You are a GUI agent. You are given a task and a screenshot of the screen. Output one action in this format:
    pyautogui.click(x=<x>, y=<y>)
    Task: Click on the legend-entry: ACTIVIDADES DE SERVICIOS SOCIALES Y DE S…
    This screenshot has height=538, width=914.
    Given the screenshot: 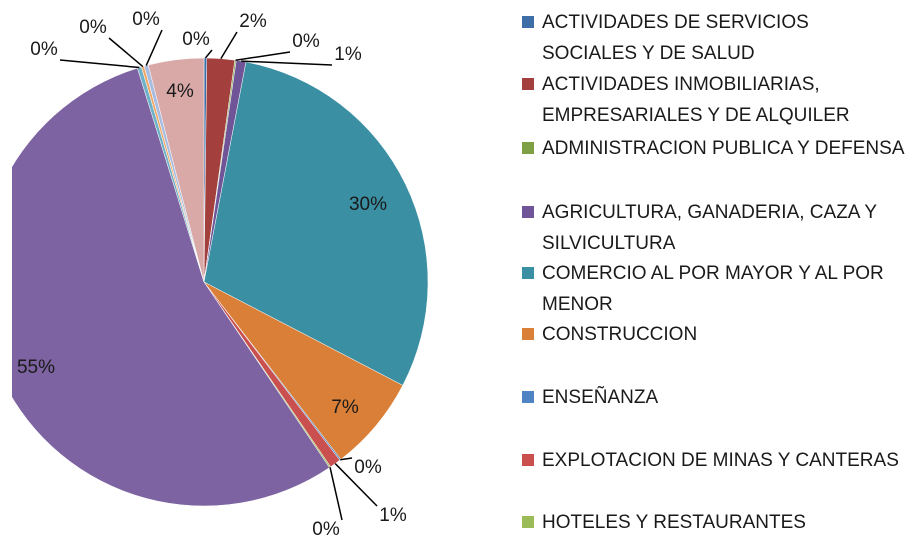 What is the action you would take?
    pyautogui.click(x=714, y=38)
    